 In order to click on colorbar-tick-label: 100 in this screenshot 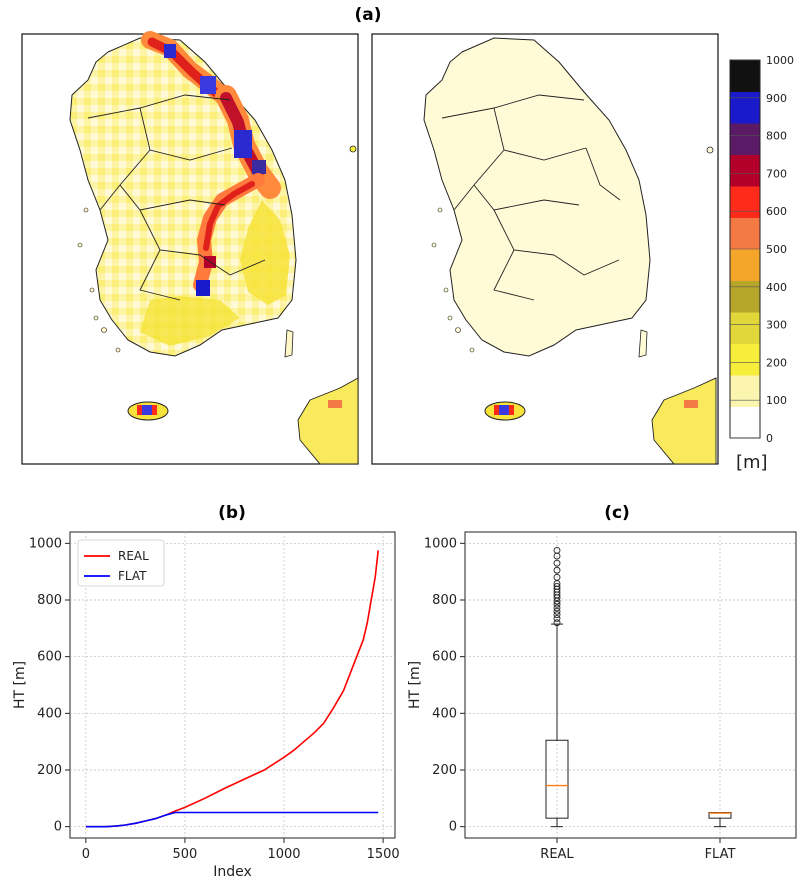, I will do `click(776, 400)`.